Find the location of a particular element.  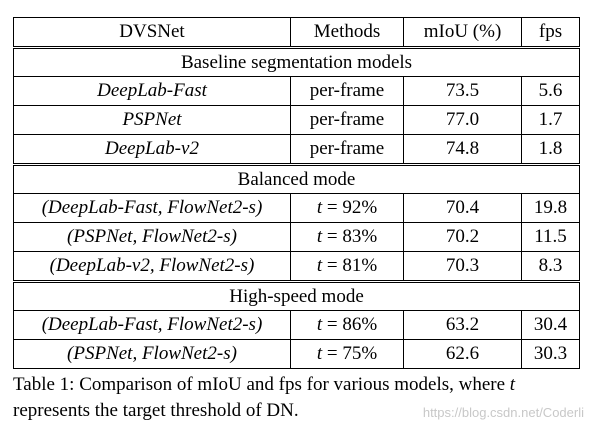

miou-cell: 77.0 is located at coordinates (462, 120).